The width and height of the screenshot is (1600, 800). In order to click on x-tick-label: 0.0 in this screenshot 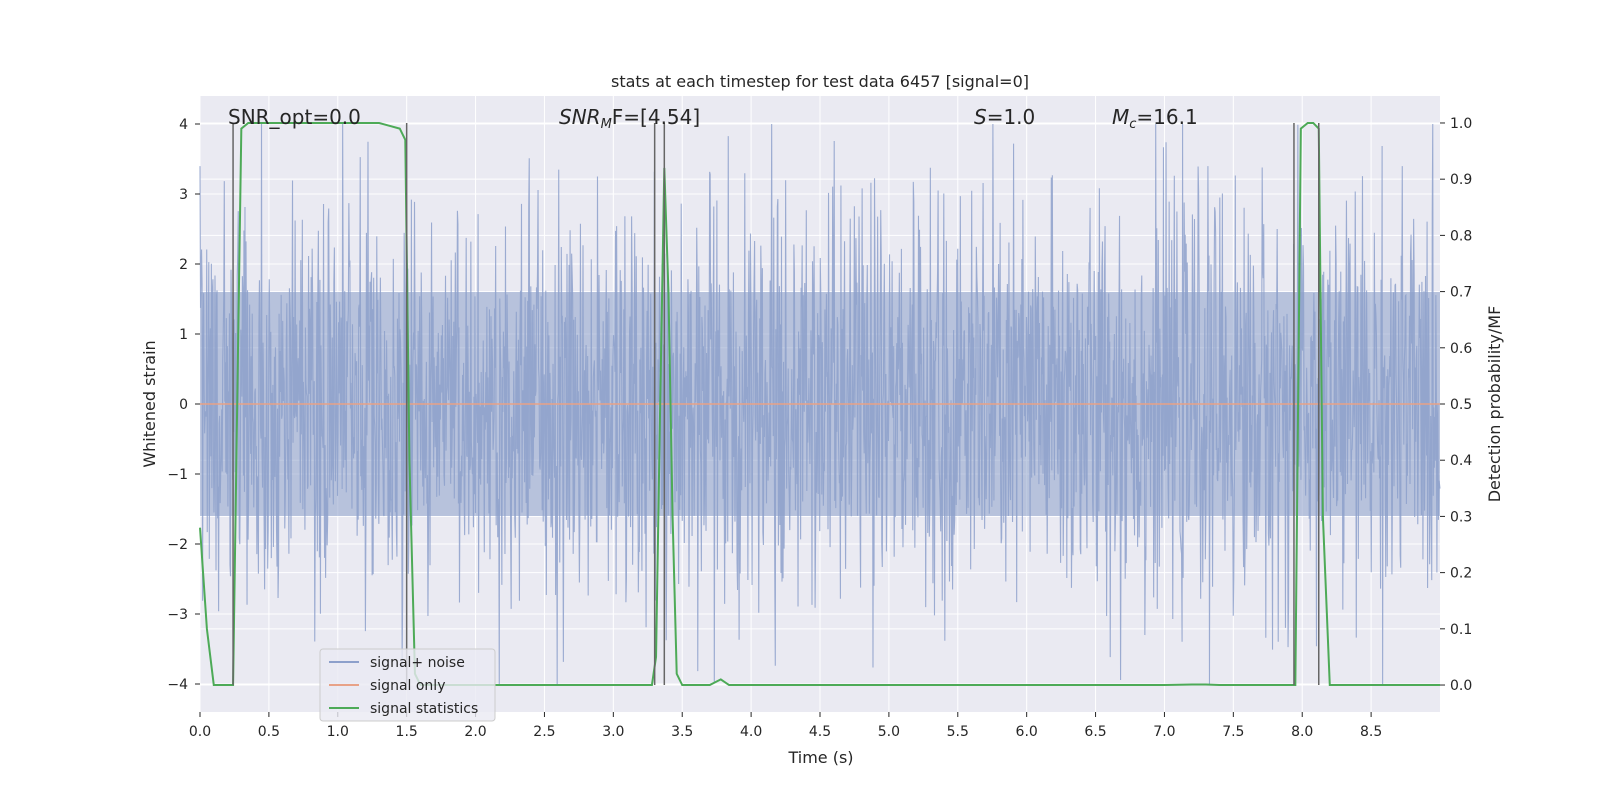, I will do `click(200, 732)`.